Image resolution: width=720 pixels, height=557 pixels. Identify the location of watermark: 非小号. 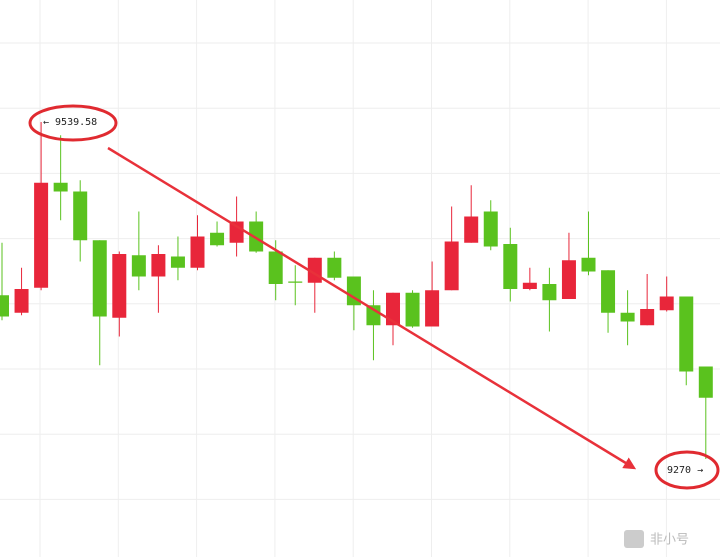
(669, 540).